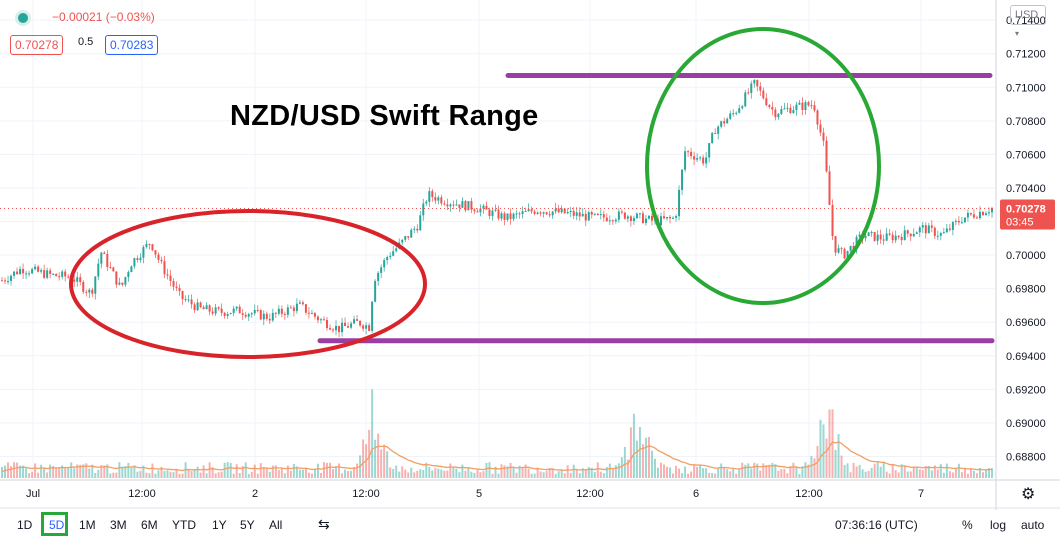 This screenshot has height=538, width=1060. Describe the element at coordinates (132, 45) in the screenshot. I see `buy-price-button: 0.70283` at that location.